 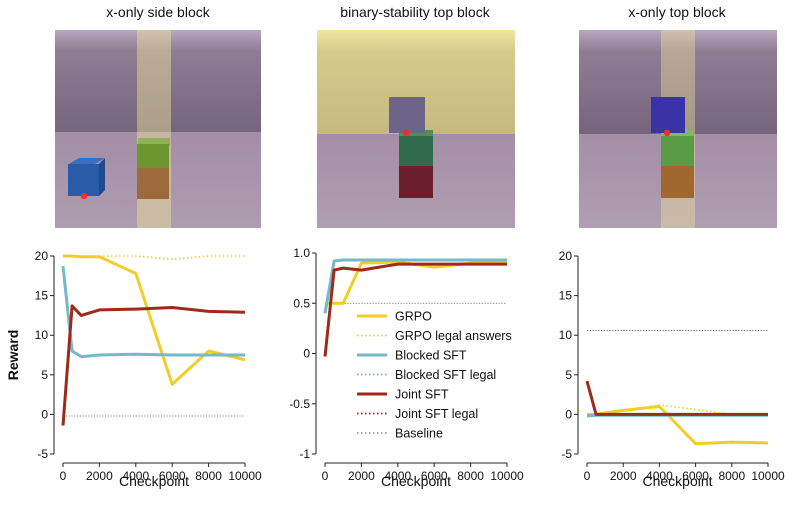 I want to click on cube-maroon, so click(x=416, y=182).